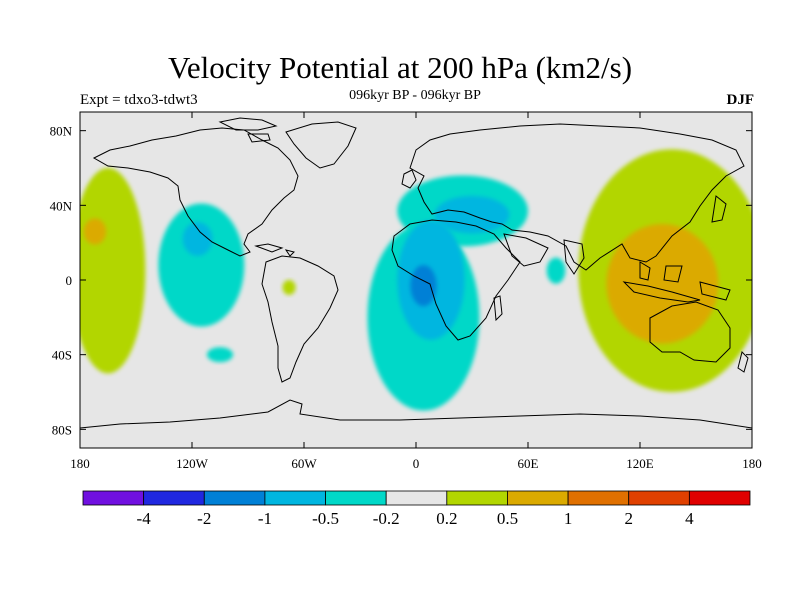  What do you see at coordinates (498, 308) in the screenshot?
I see `coast-madagascar` at bounding box center [498, 308].